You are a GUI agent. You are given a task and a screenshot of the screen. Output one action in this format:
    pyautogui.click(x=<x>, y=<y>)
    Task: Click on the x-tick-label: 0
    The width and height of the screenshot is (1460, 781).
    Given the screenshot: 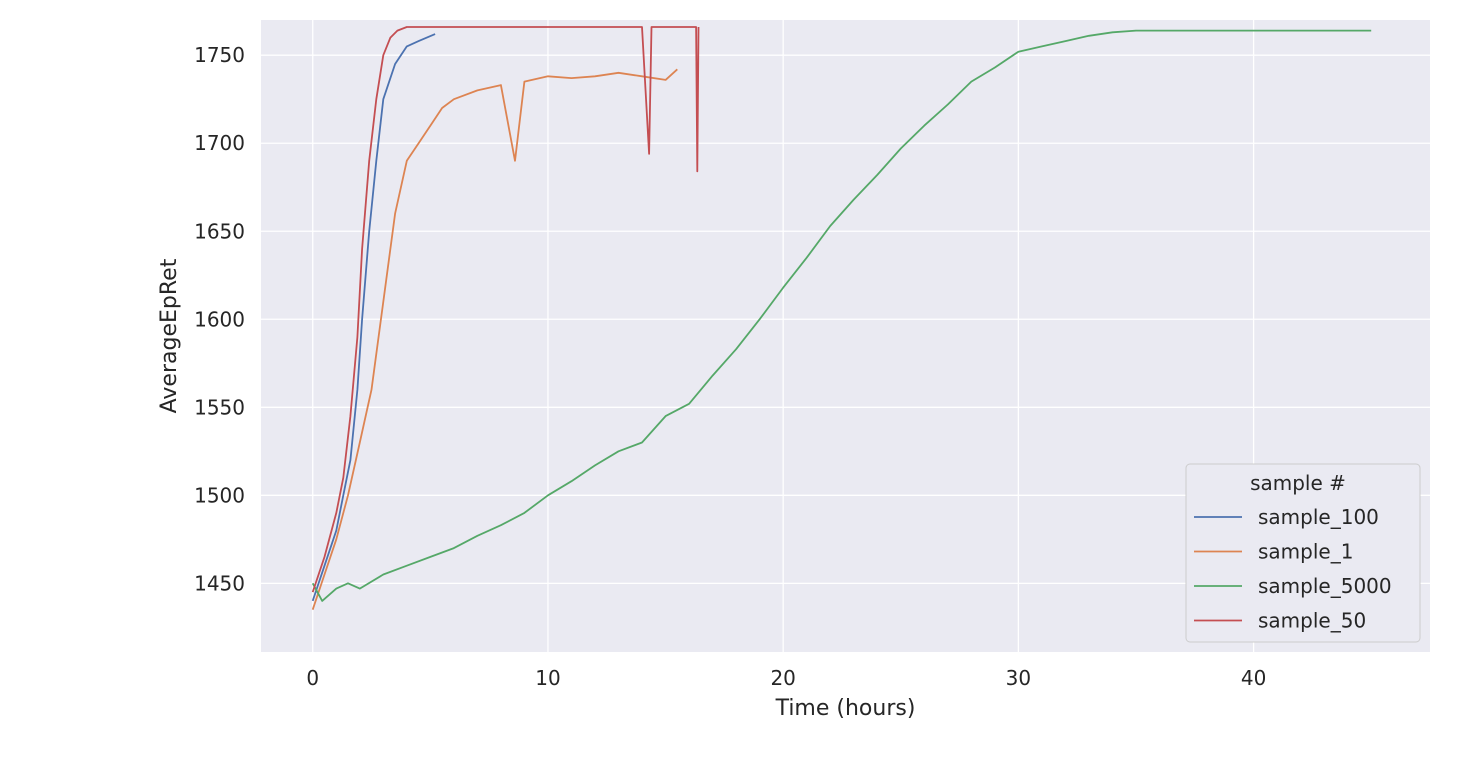 What is the action you would take?
    pyautogui.click(x=312, y=678)
    